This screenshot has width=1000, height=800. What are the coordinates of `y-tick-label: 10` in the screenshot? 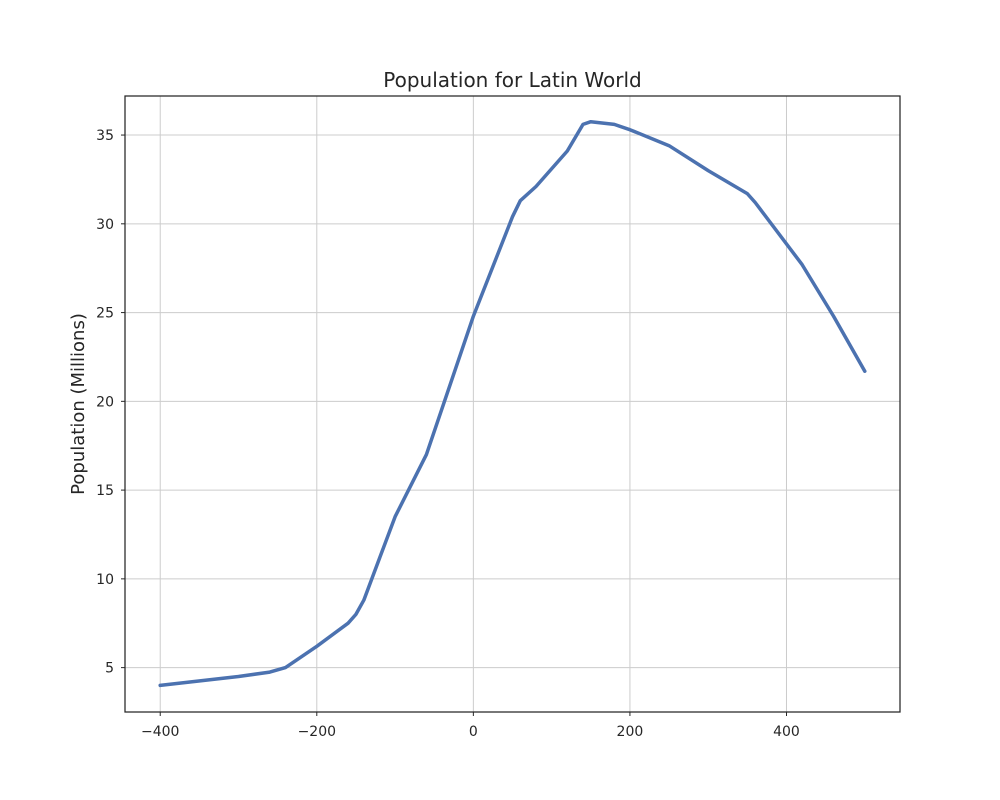 It's located at (105, 580).